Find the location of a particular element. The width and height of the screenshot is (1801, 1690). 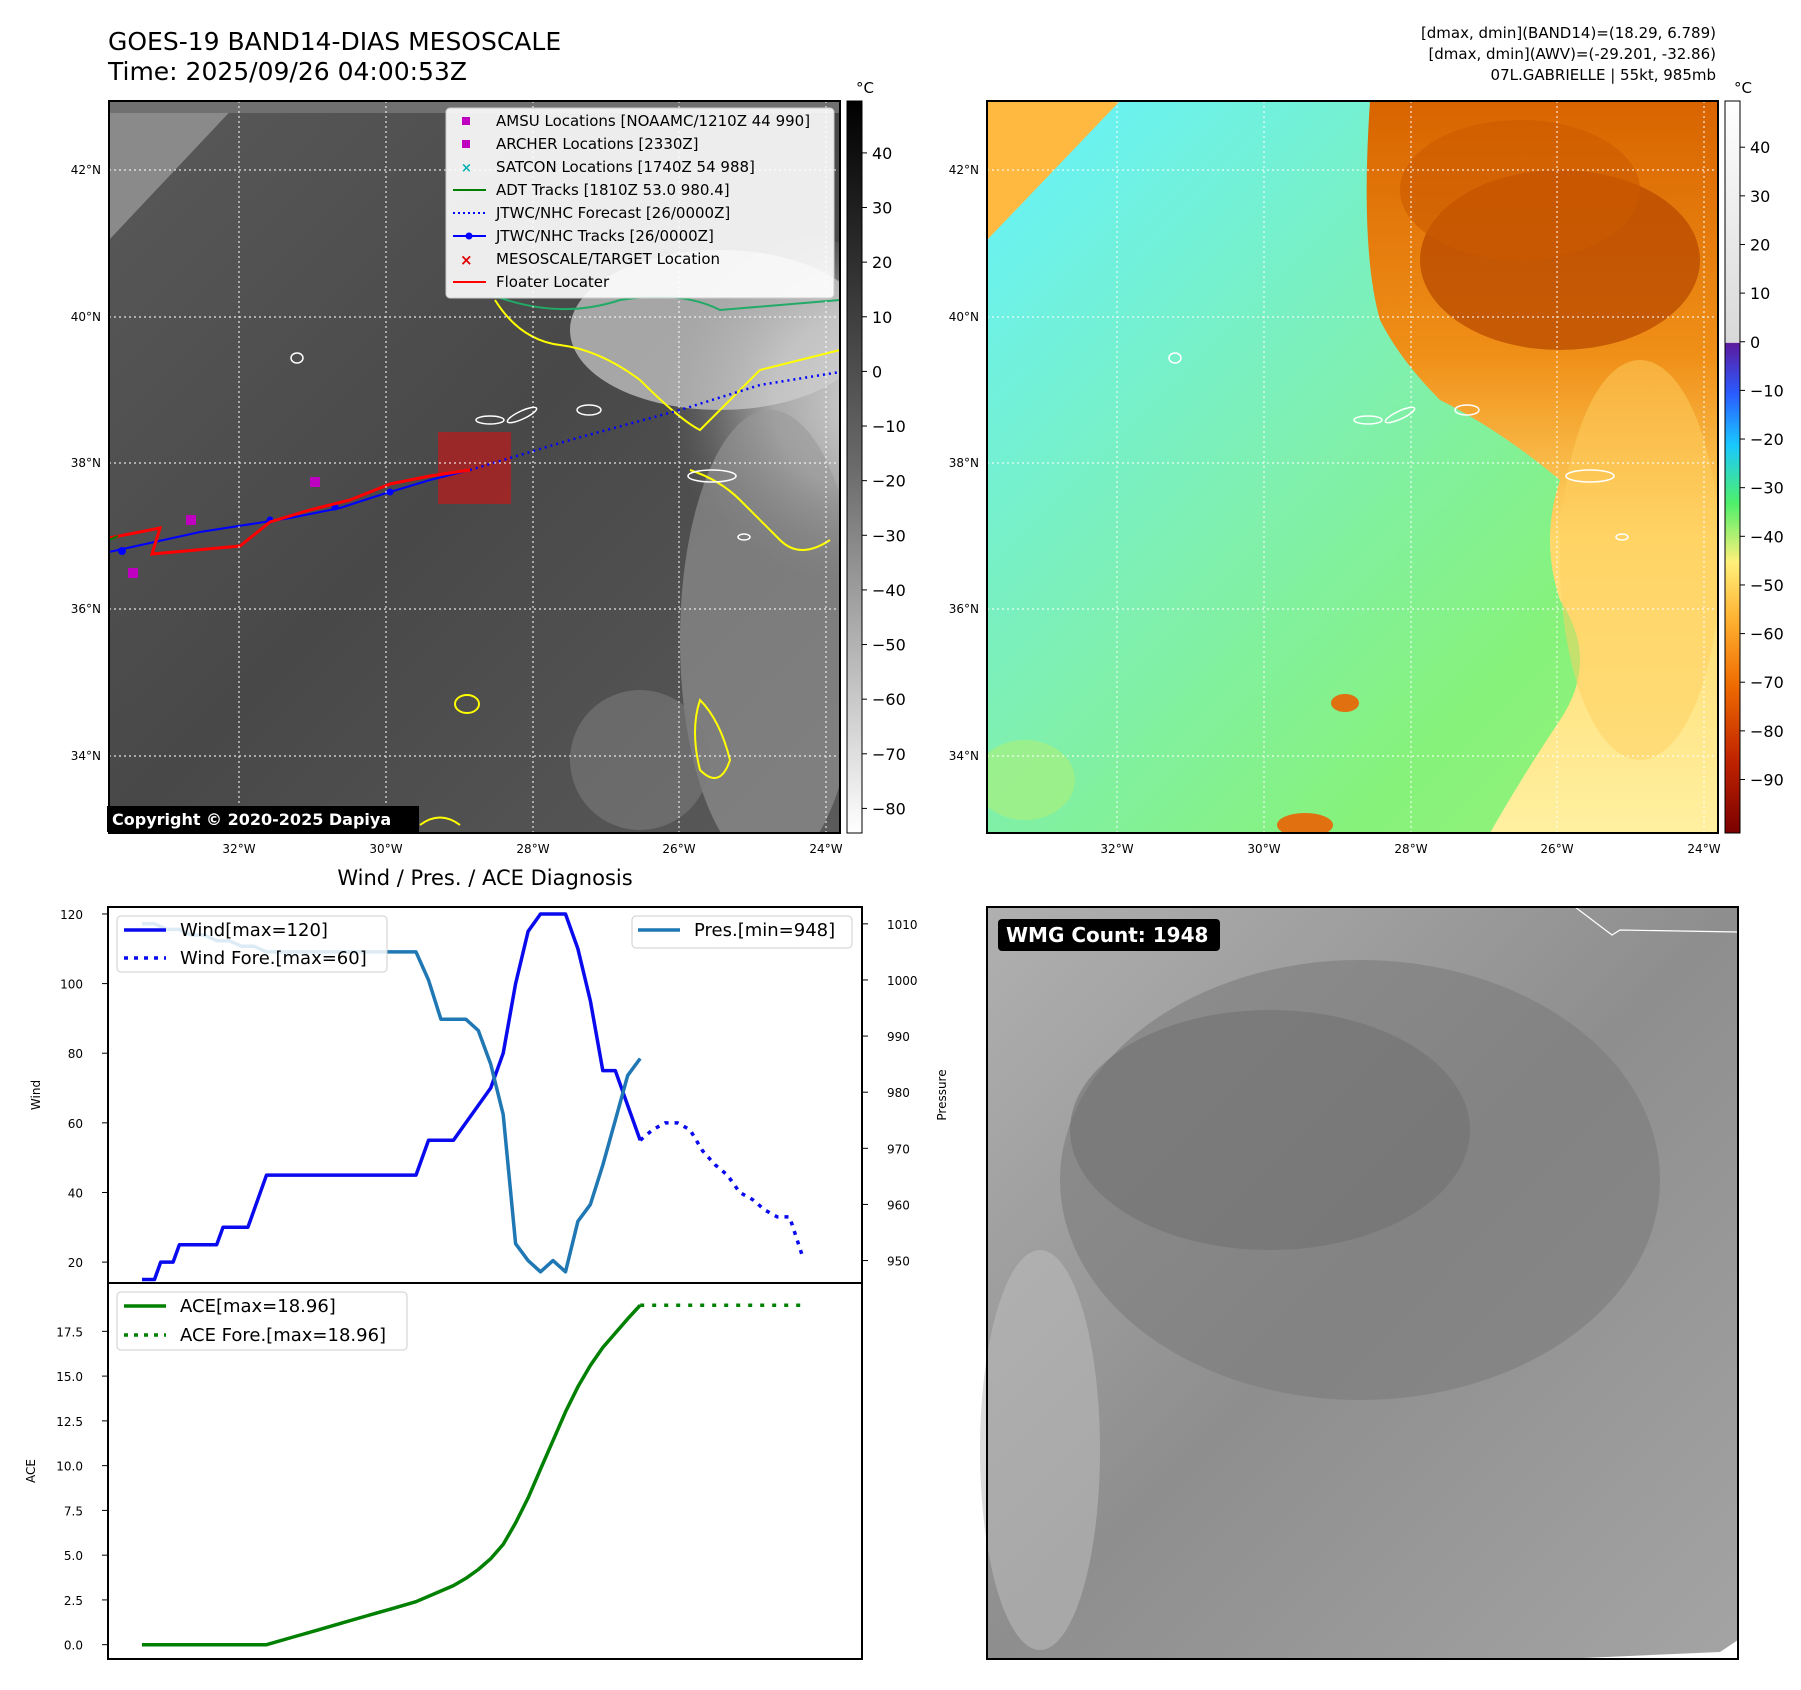

diagnosis-title: Wind / Pres. / ACE Diagnosis is located at coordinates (484, 878).